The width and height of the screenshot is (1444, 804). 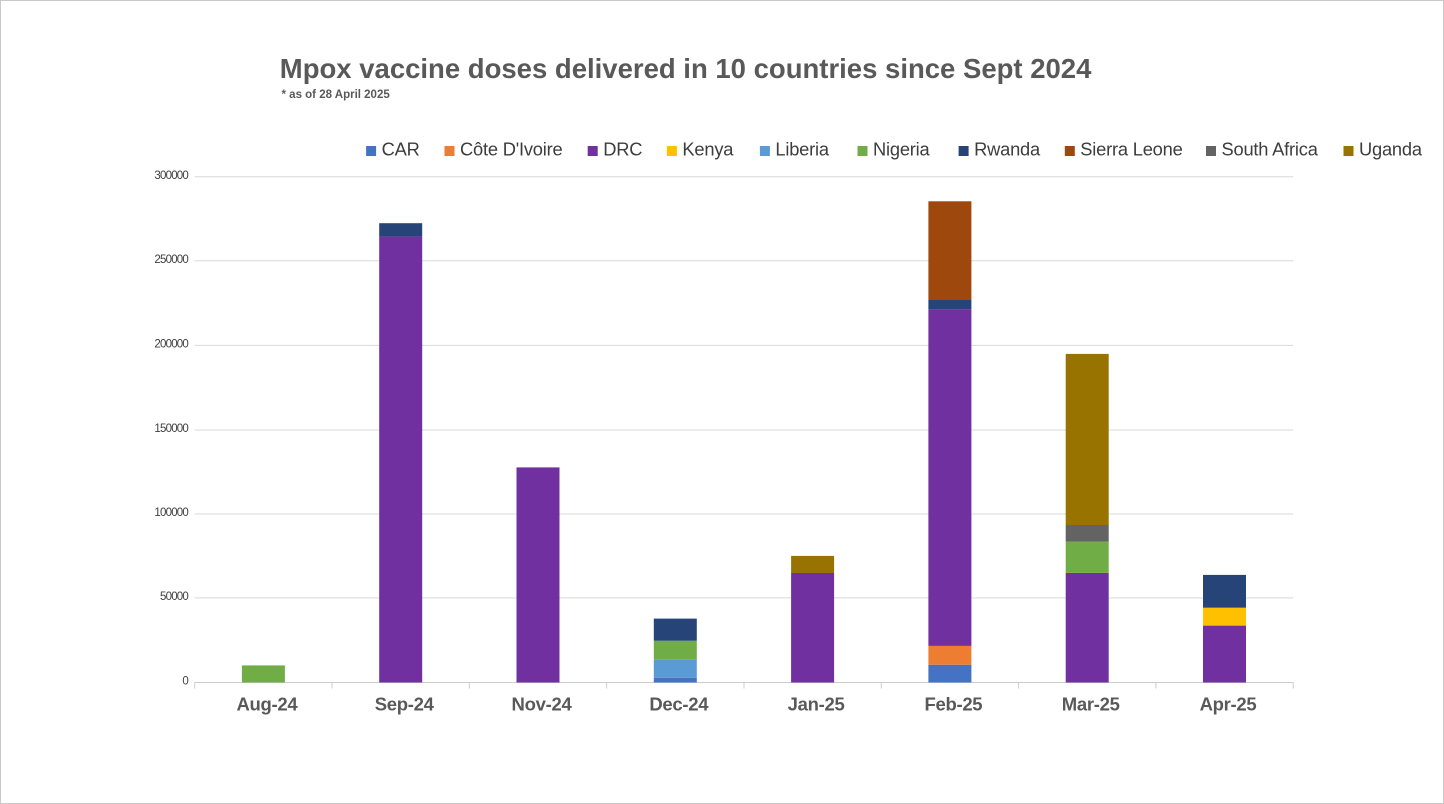 I want to click on svg-text: Sep-24, so click(x=405, y=703).